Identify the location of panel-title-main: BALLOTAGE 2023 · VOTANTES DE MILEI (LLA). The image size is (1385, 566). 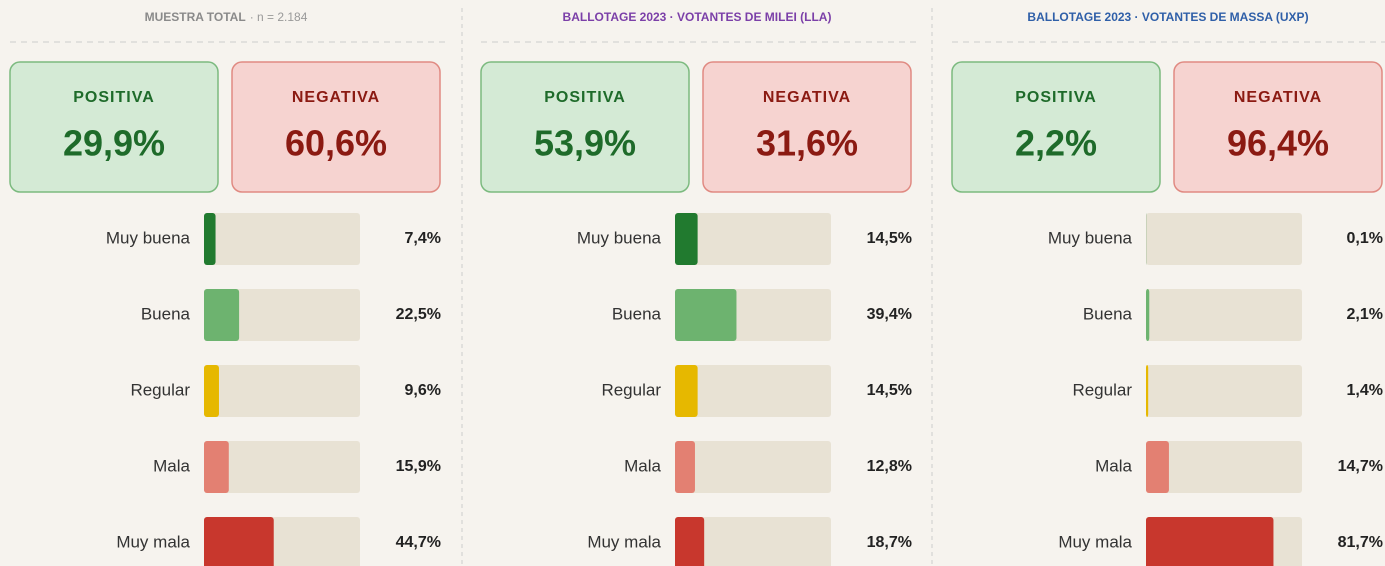
(697, 17).